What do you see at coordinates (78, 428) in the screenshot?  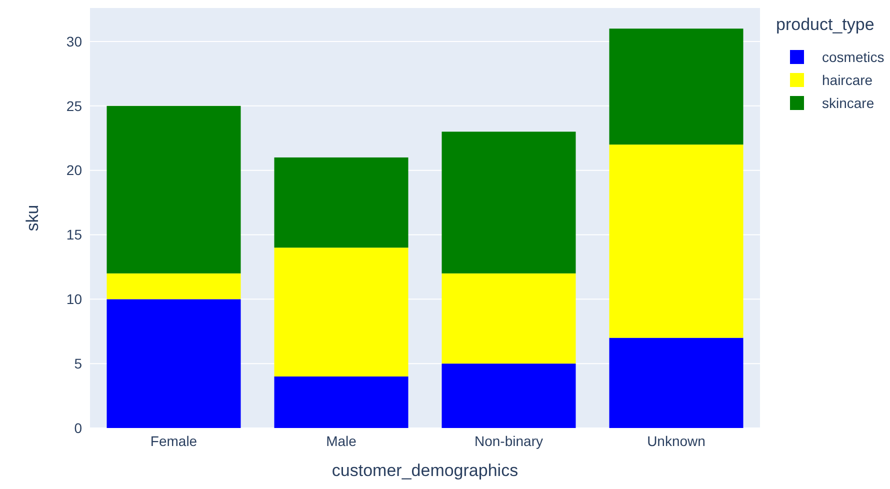 I see `y-tick-label: 0` at bounding box center [78, 428].